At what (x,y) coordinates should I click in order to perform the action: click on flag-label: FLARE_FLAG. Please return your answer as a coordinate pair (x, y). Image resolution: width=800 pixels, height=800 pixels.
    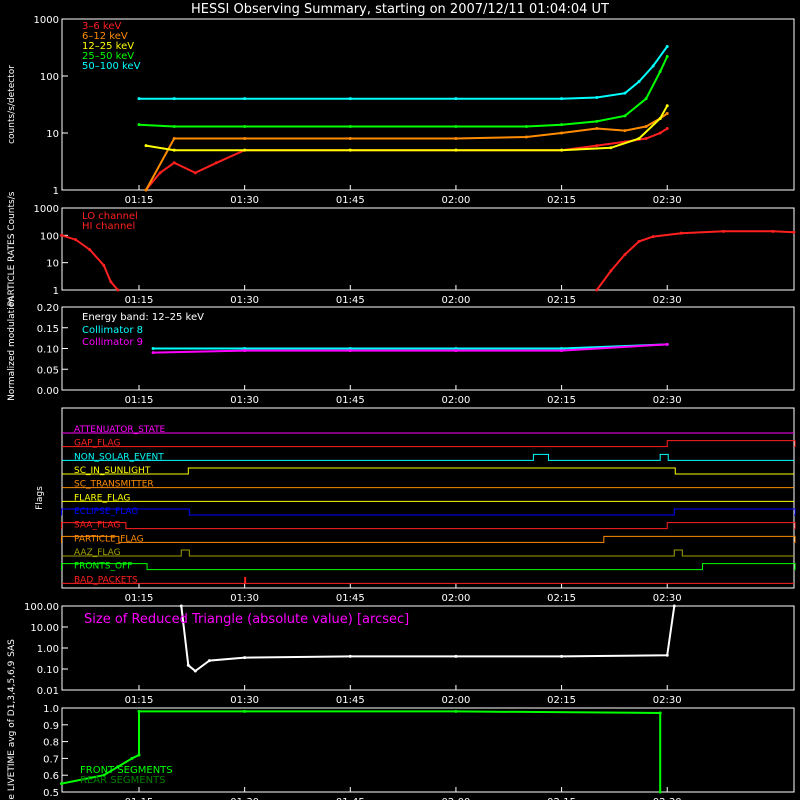
    Looking at the image, I should click on (102, 498).